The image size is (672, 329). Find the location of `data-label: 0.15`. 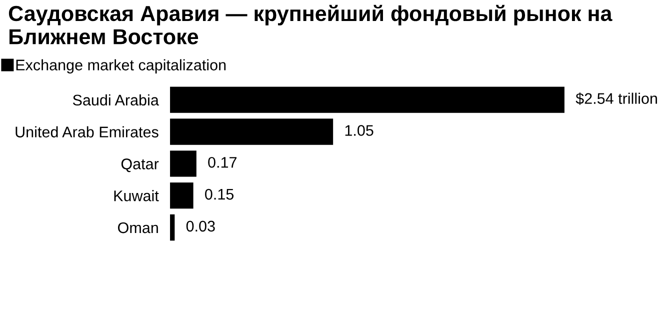

data-label: 0.15 is located at coordinates (219, 194).